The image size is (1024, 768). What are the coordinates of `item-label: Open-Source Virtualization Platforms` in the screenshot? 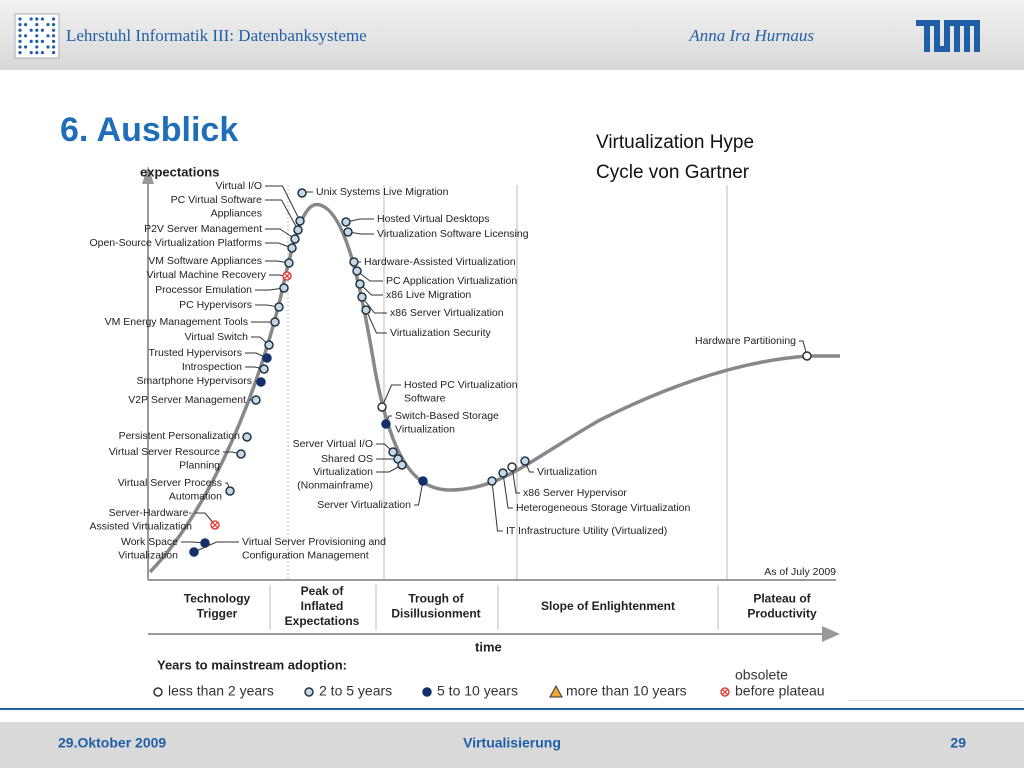 It's located at (175, 243).